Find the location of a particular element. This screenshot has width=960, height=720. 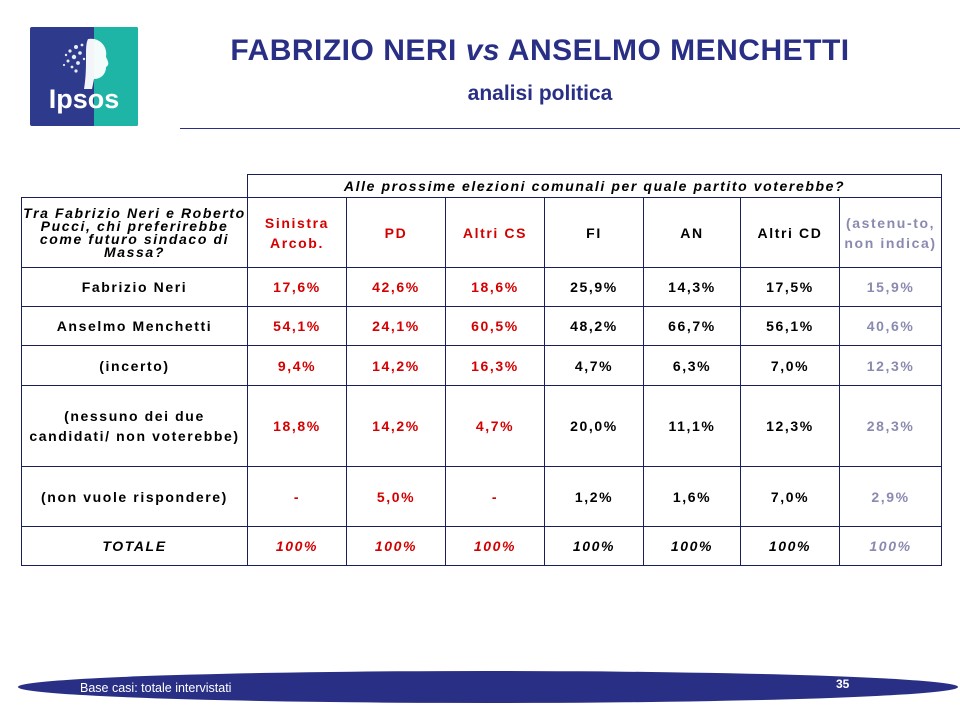

row-label: TOTALE is located at coordinates (134, 546).